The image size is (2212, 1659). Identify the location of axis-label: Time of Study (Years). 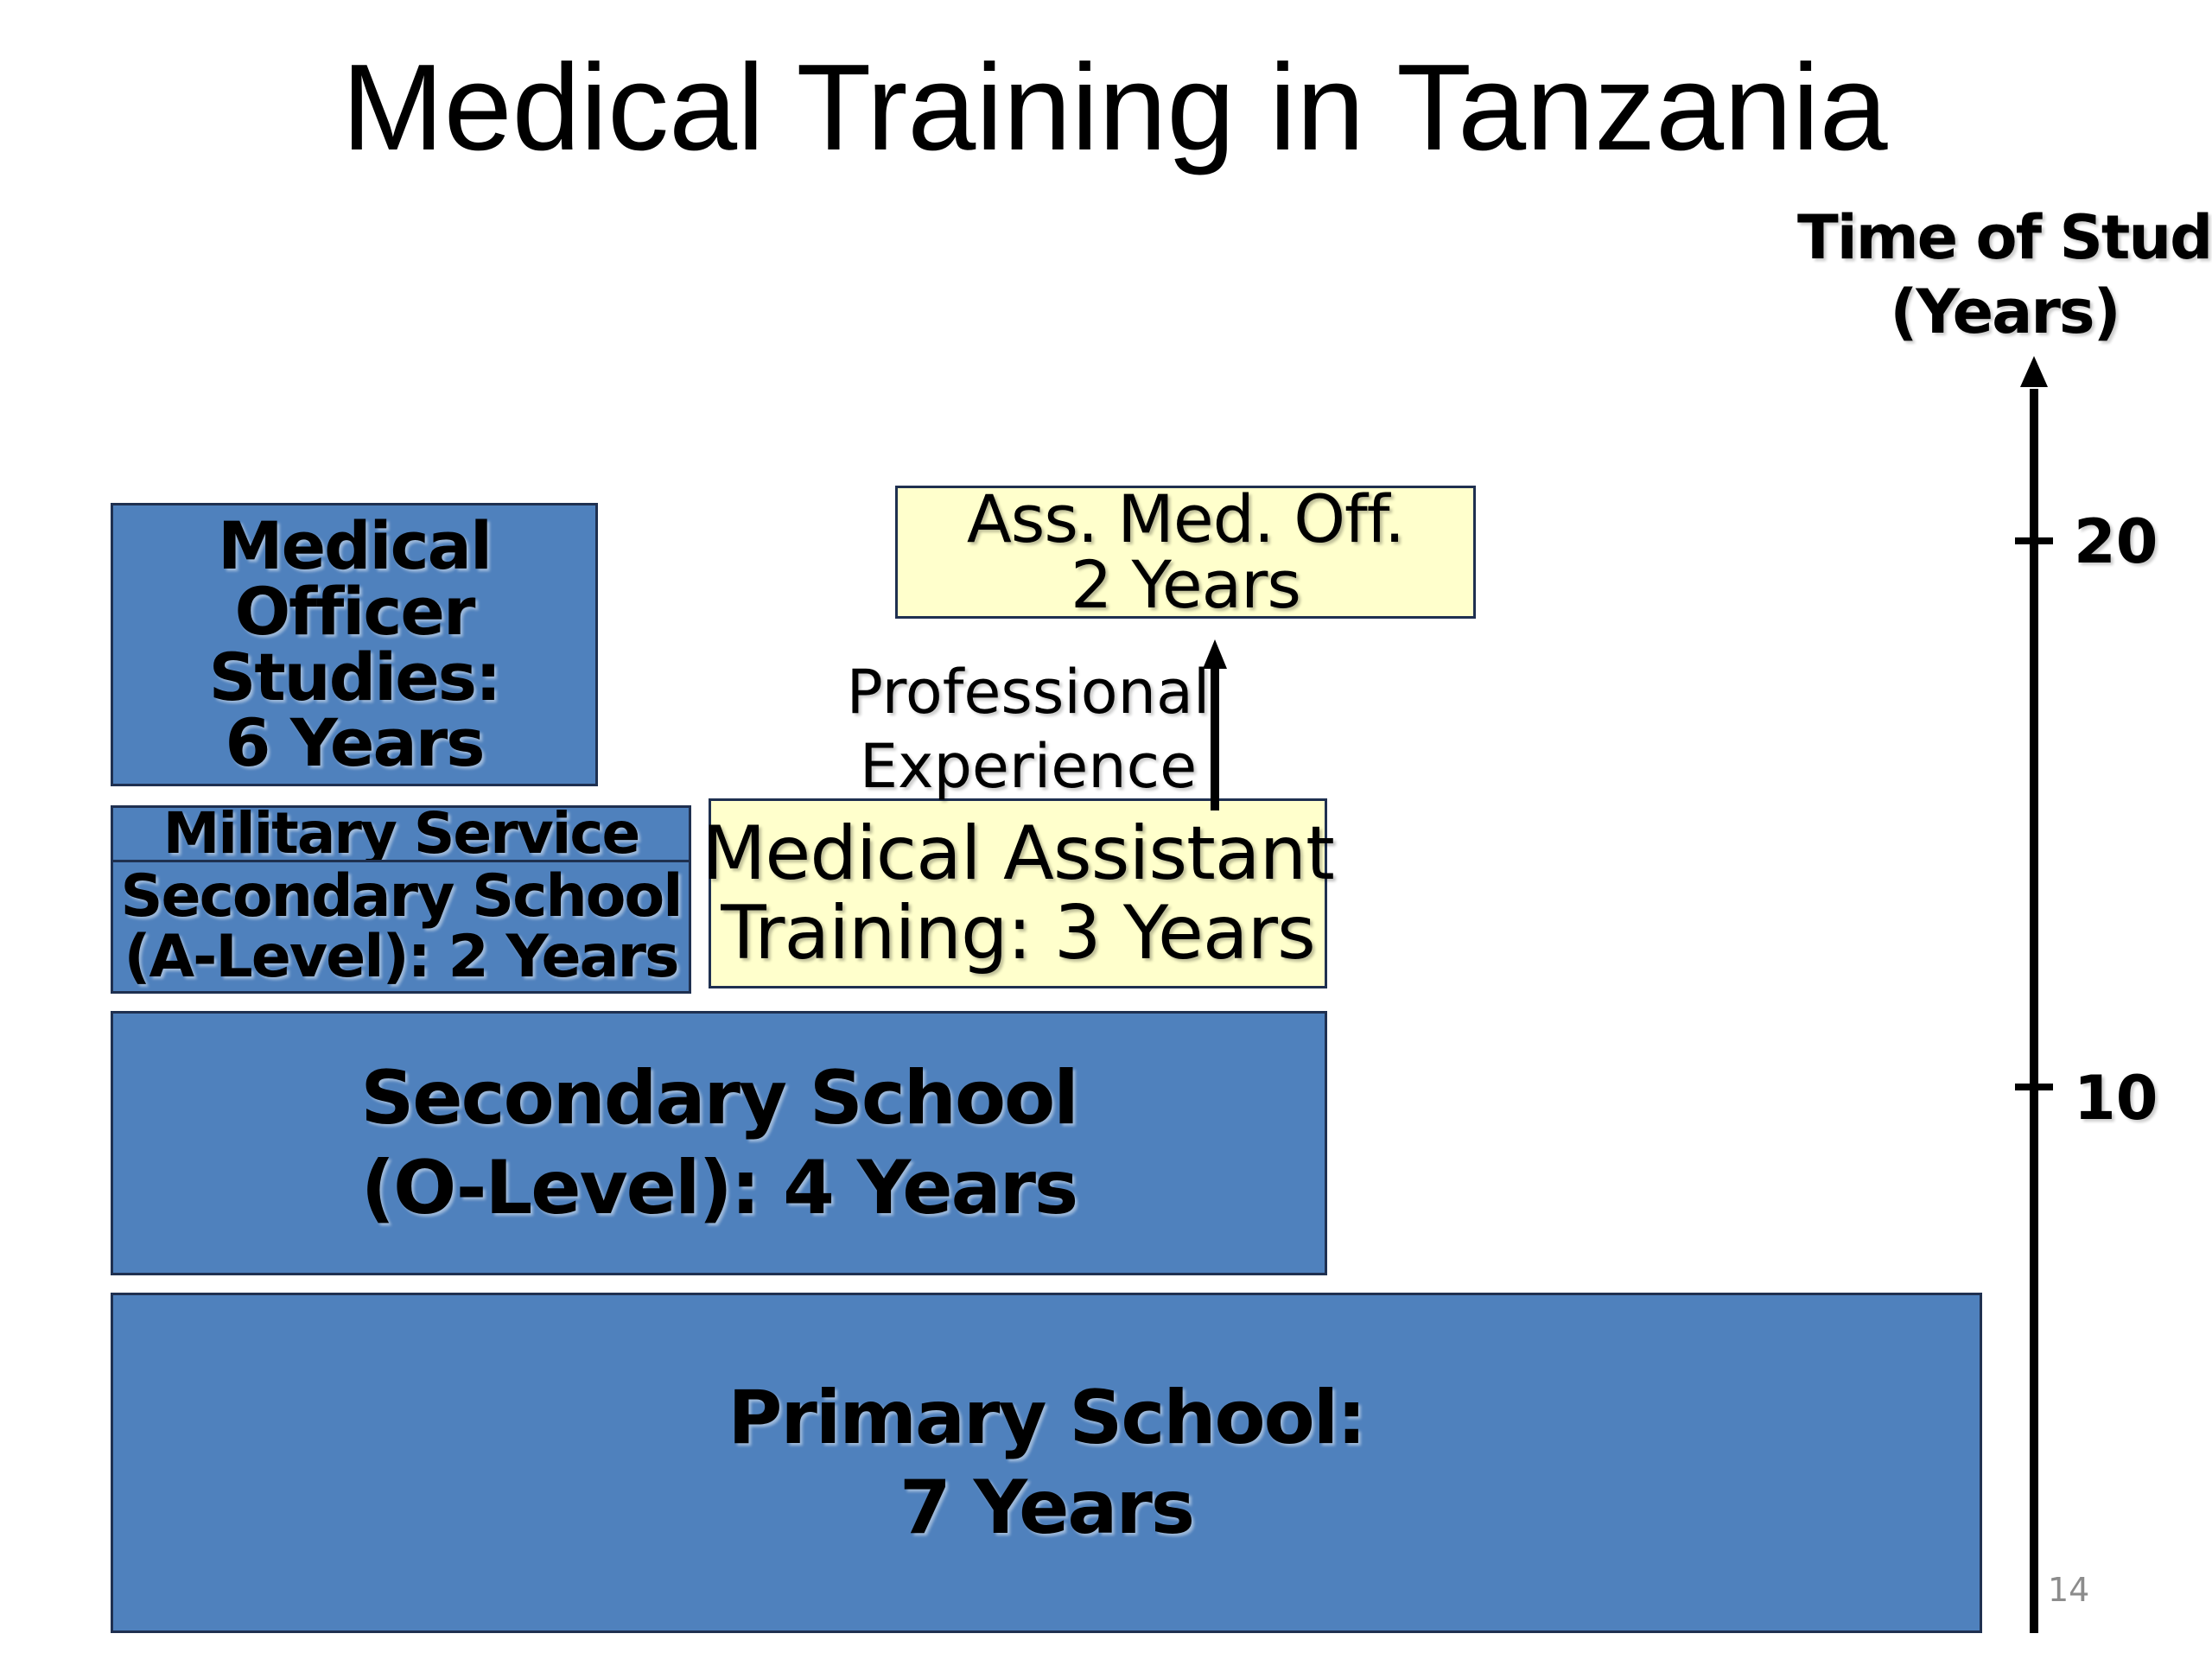
(2005, 274).